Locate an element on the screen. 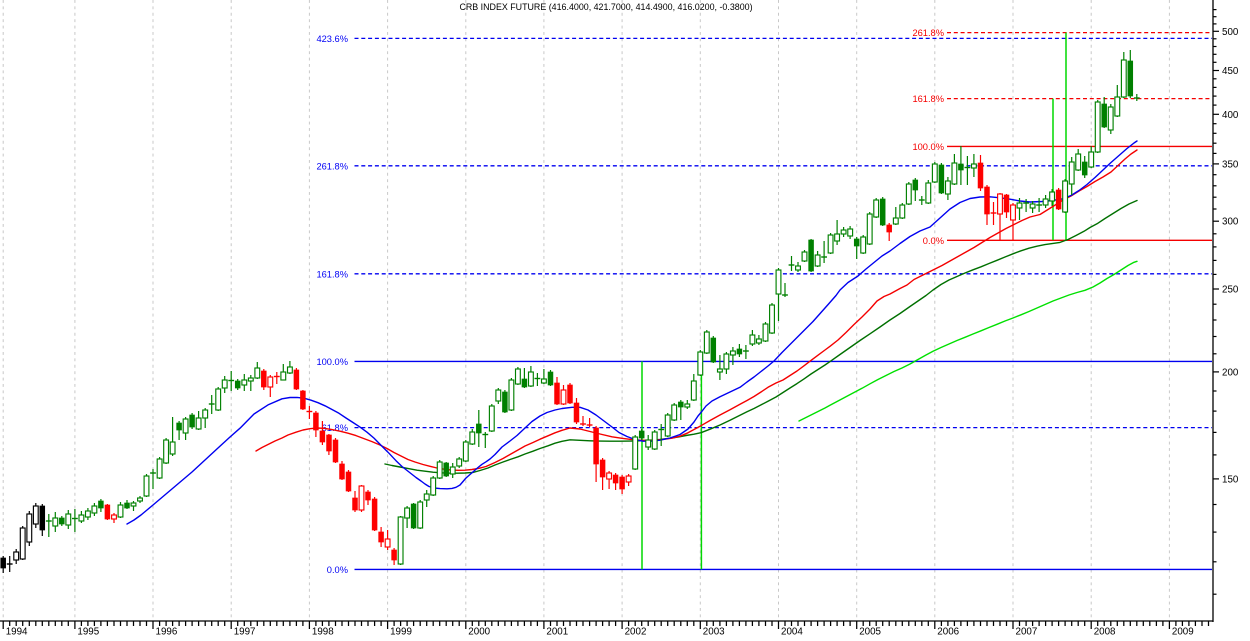 The height and width of the screenshot is (641, 1250). svg-text: 400 is located at coordinates (1230, 115).